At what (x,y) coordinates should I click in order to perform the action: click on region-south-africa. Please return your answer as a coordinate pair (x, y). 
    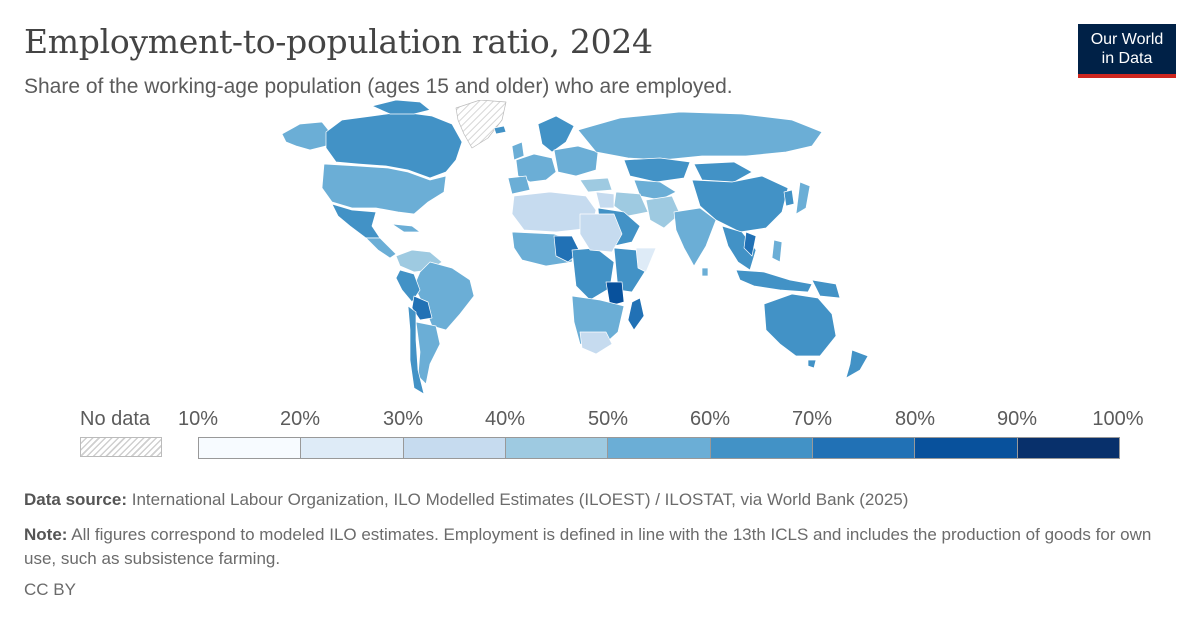
    Looking at the image, I should click on (596, 343).